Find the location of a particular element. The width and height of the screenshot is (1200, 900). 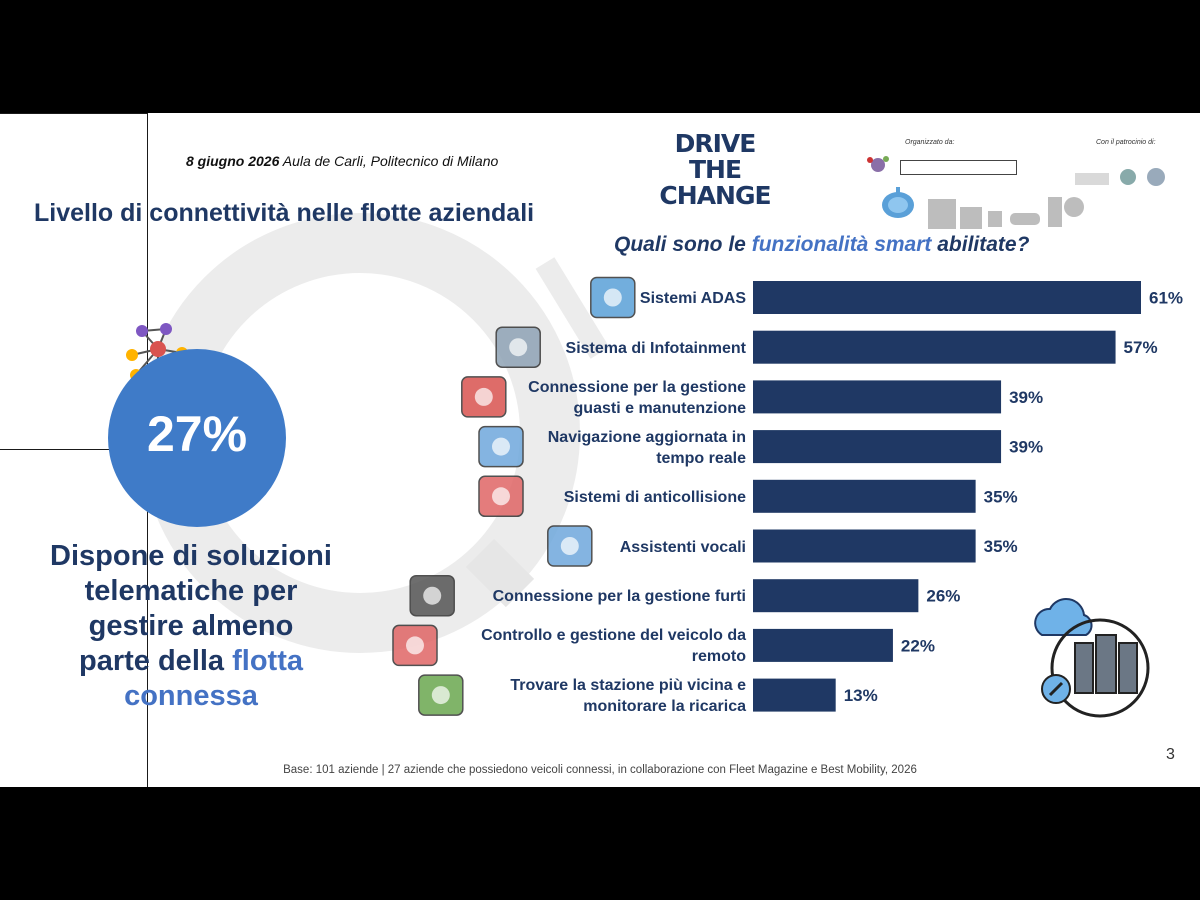

thief-car-icon is located at coordinates (432, 595).